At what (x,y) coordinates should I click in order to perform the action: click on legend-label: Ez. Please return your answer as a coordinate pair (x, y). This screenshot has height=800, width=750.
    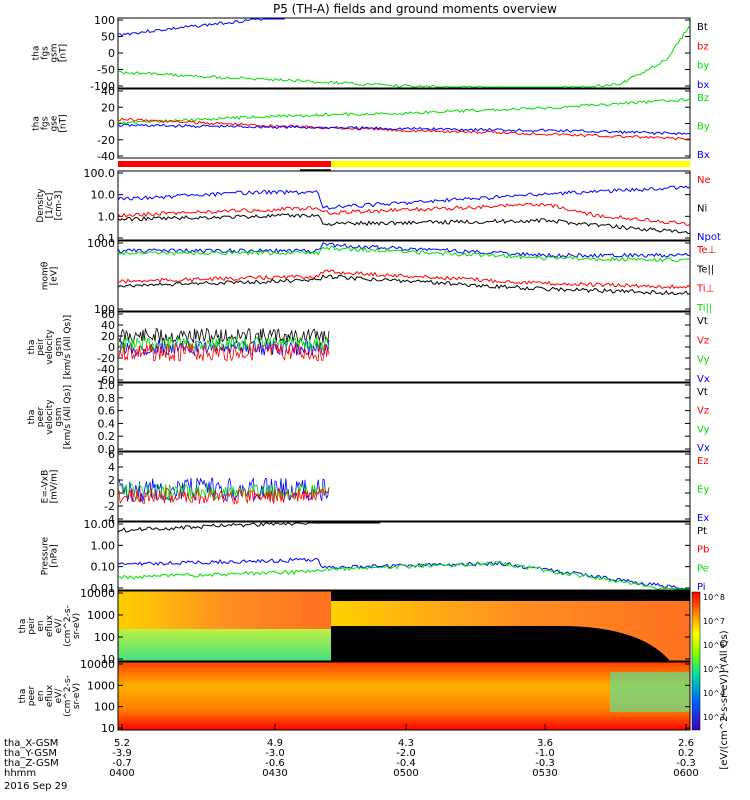
    Looking at the image, I should click on (703, 461).